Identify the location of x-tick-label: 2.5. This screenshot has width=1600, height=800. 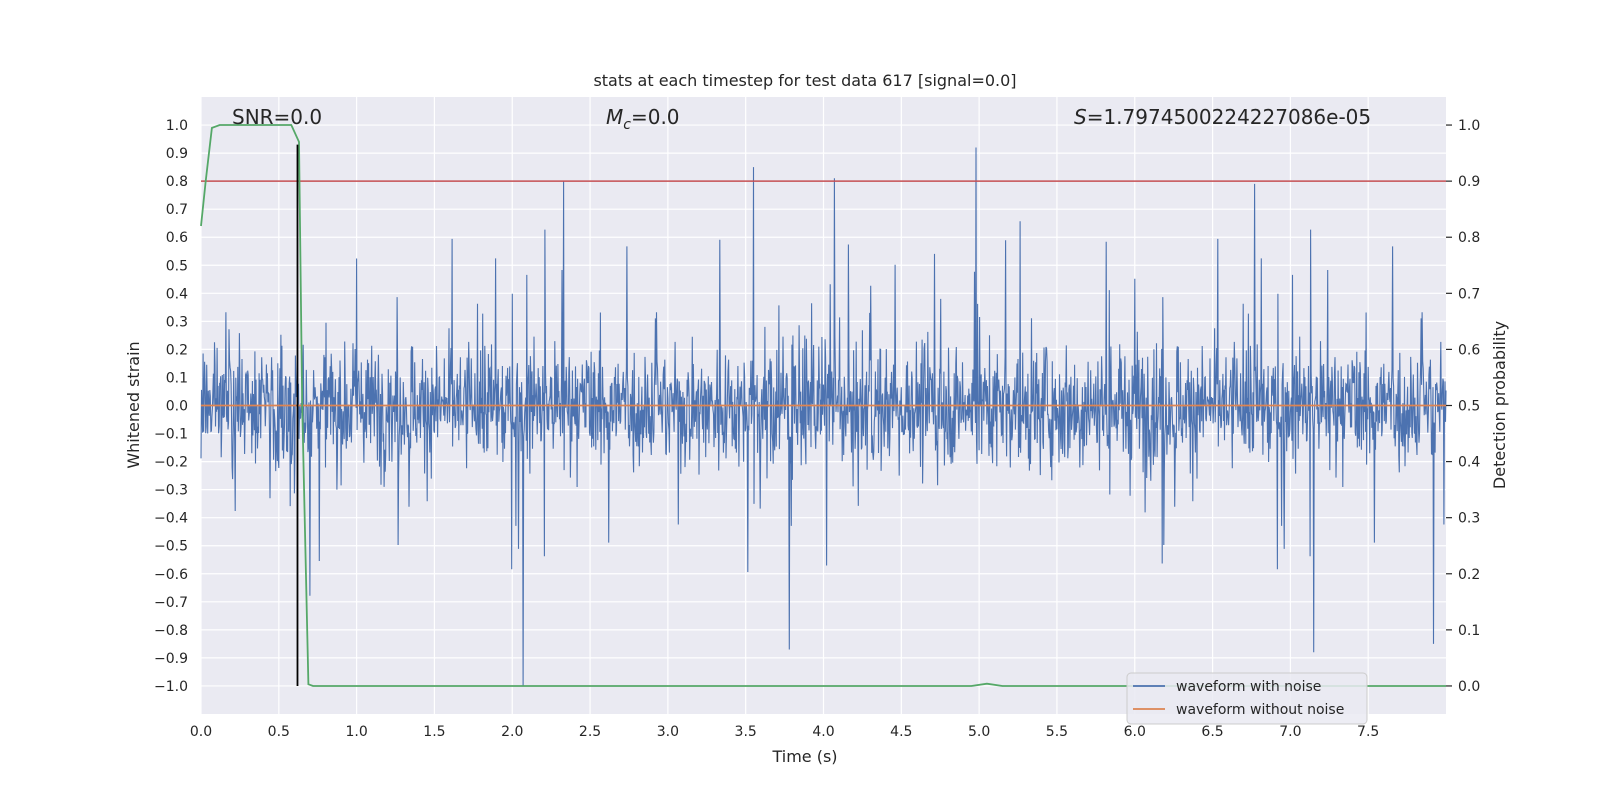
(590, 732).